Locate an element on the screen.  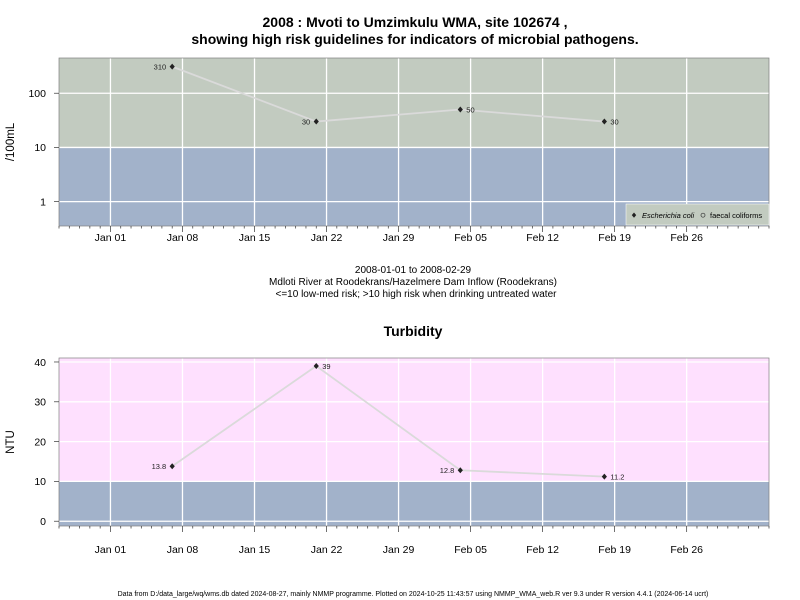
caption-date-range: 2008-01-01 to 2008-02-29 is located at coordinates (413, 270).